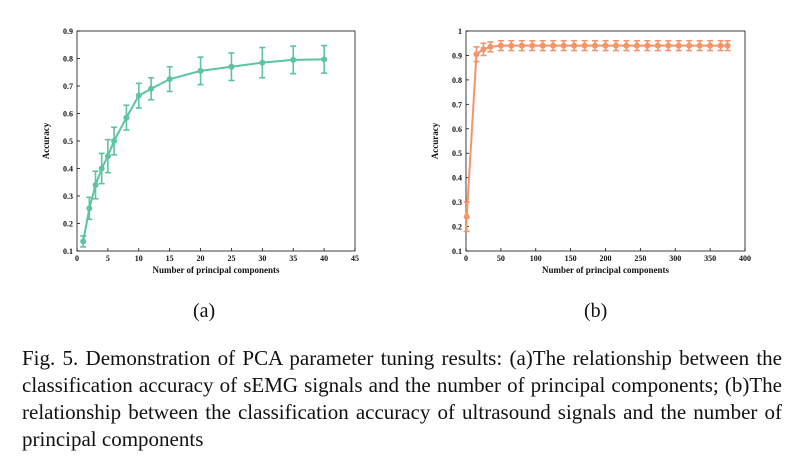 This screenshot has width=804, height=468. I want to click on x-tick-label-b: 400, so click(745, 258).